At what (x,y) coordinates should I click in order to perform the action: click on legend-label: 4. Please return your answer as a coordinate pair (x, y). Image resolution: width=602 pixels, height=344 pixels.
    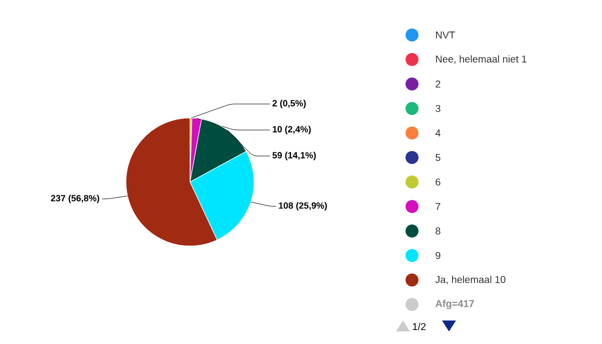
    Looking at the image, I should click on (437, 133).